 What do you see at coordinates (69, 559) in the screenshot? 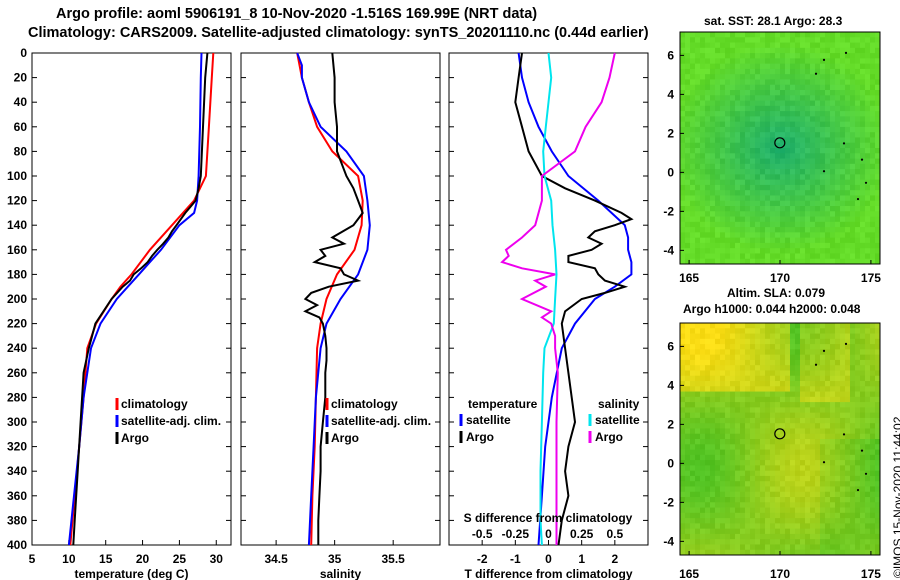
I see `temp-xtick-label: 10` at bounding box center [69, 559].